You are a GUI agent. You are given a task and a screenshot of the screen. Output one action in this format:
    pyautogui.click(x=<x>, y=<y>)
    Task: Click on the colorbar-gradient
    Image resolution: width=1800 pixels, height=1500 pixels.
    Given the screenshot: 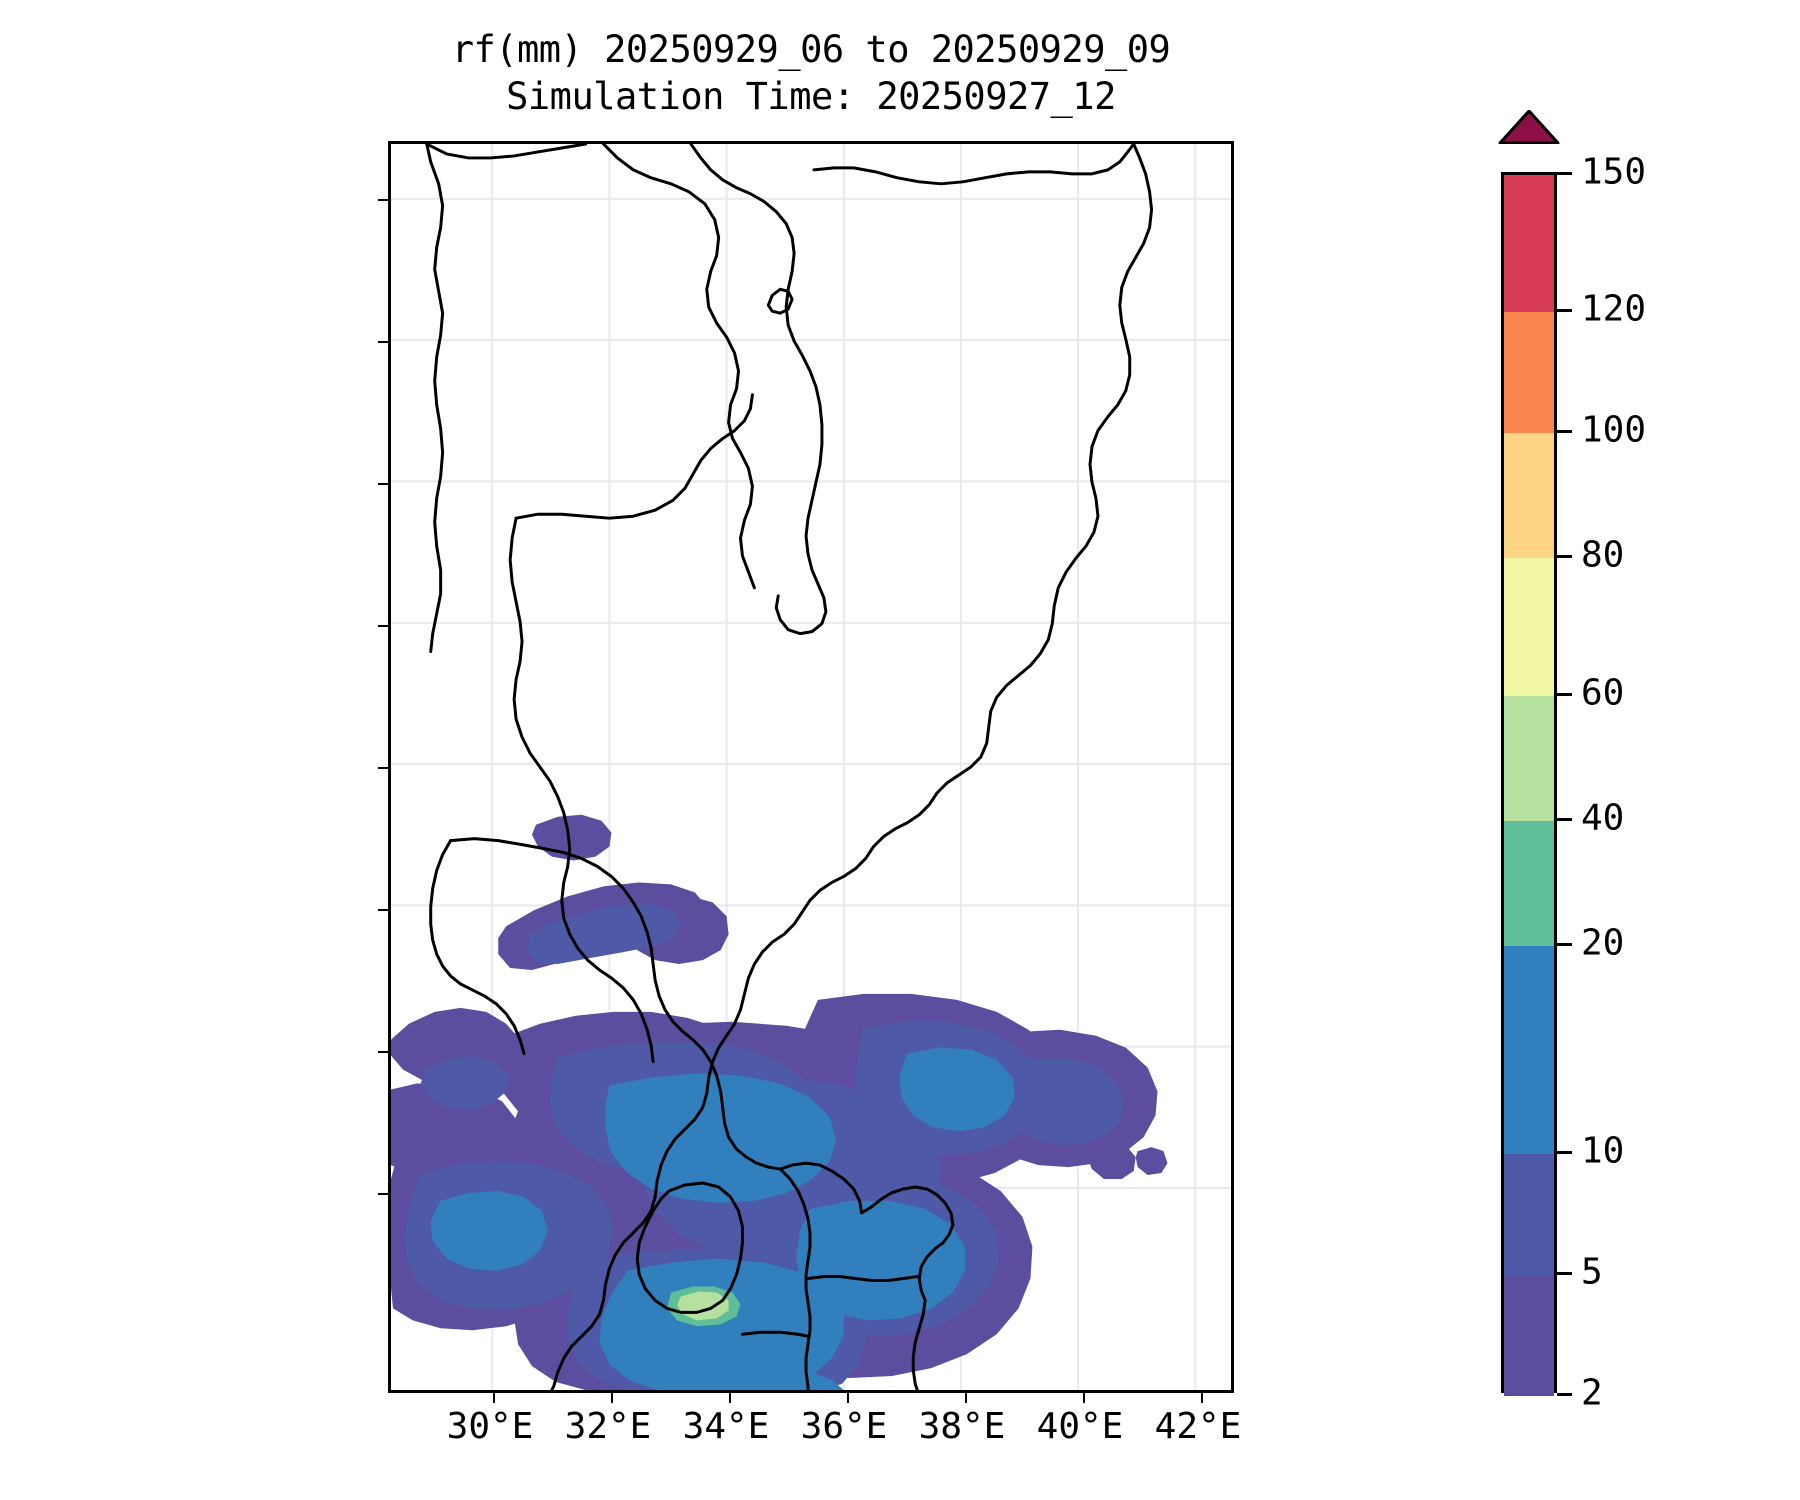 What is the action you would take?
    pyautogui.click(x=1529, y=784)
    